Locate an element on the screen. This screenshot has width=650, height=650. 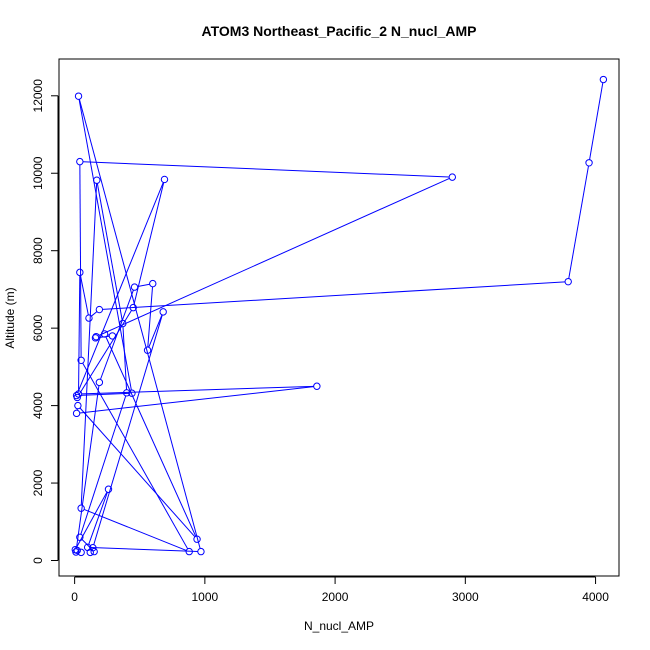
y-tick-label: 4000 is located at coordinates (38, 405).